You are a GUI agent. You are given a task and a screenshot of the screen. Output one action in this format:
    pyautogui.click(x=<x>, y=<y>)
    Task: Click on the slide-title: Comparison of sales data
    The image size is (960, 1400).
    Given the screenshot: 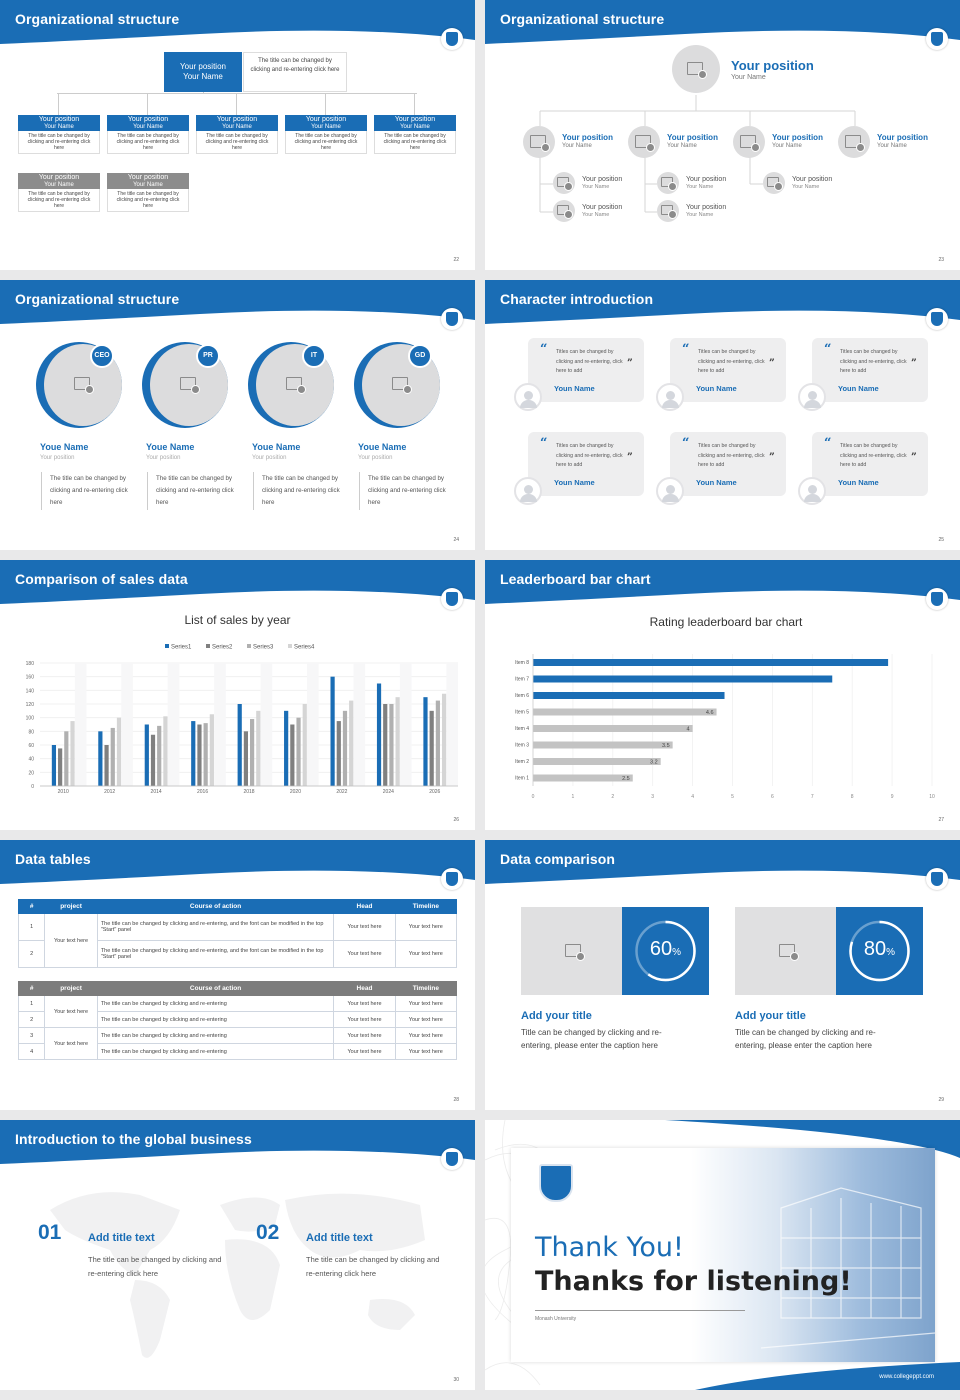 What is the action you would take?
    pyautogui.click(x=101, y=579)
    